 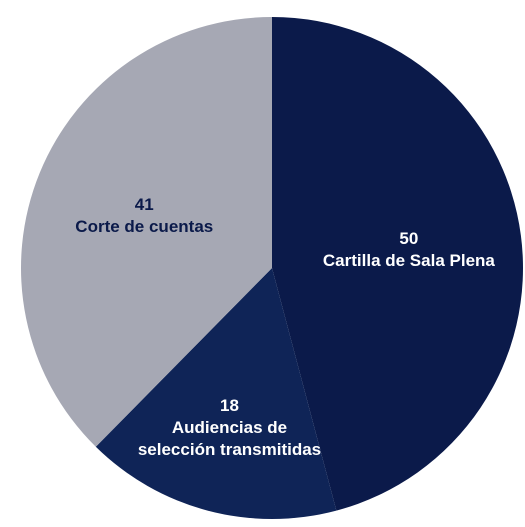 What do you see at coordinates (409, 239) in the screenshot?
I see `value-label: 50` at bounding box center [409, 239].